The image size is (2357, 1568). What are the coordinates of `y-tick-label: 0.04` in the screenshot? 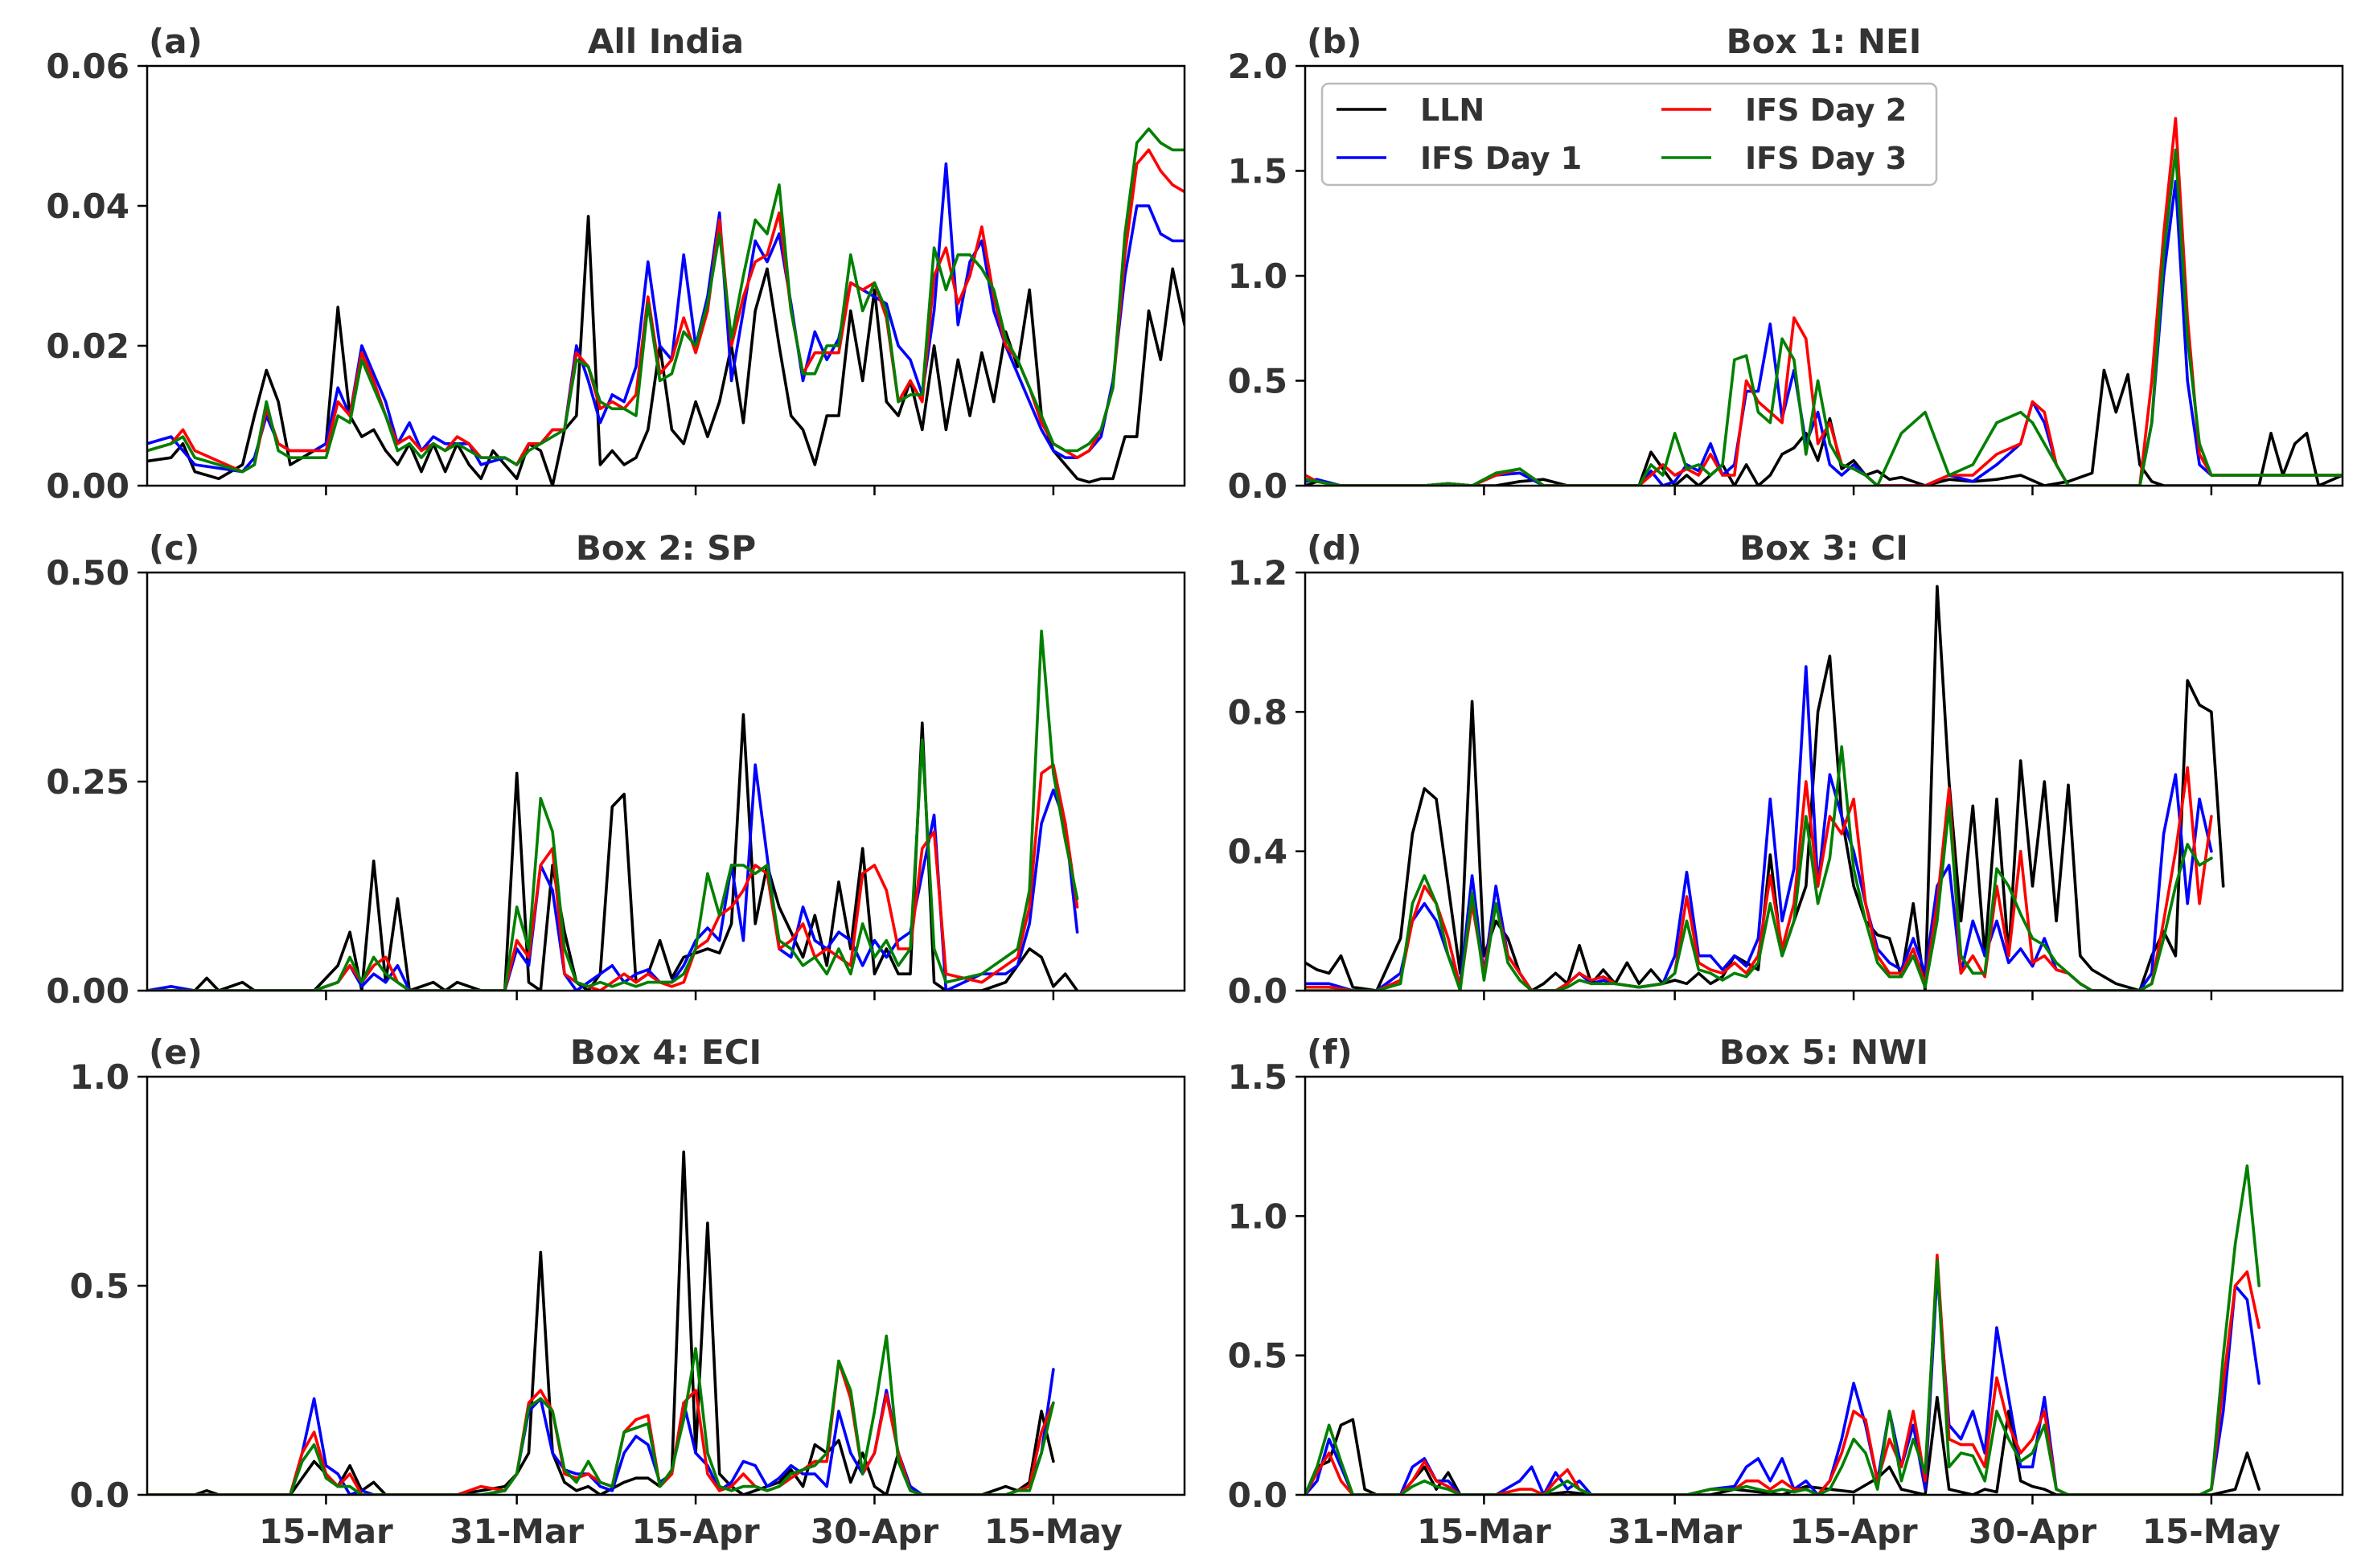 It's located at (87, 206).